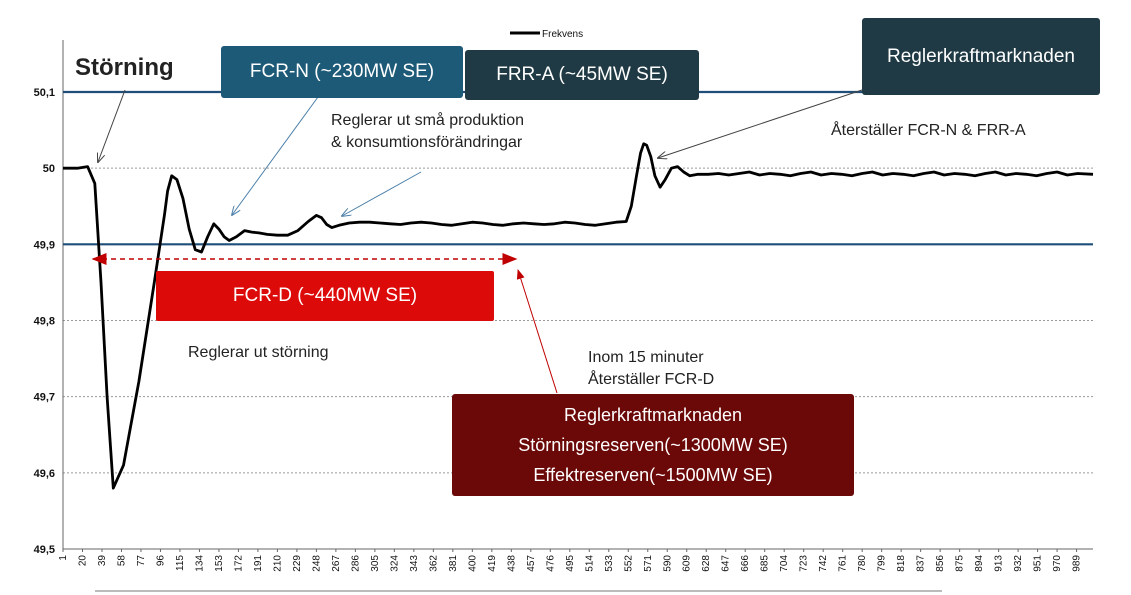 This screenshot has height=595, width=1131. What do you see at coordinates (44, 245) in the screenshot?
I see `y-tick-label: 49,9` at bounding box center [44, 245].